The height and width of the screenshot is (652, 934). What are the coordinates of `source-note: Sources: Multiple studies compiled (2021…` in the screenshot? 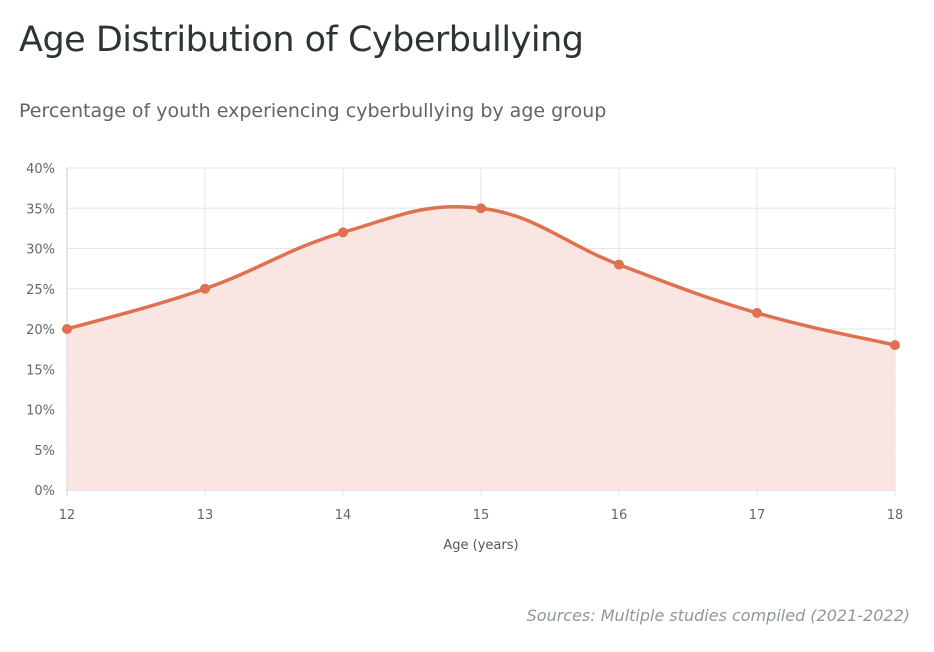 It's located at (718, 615).